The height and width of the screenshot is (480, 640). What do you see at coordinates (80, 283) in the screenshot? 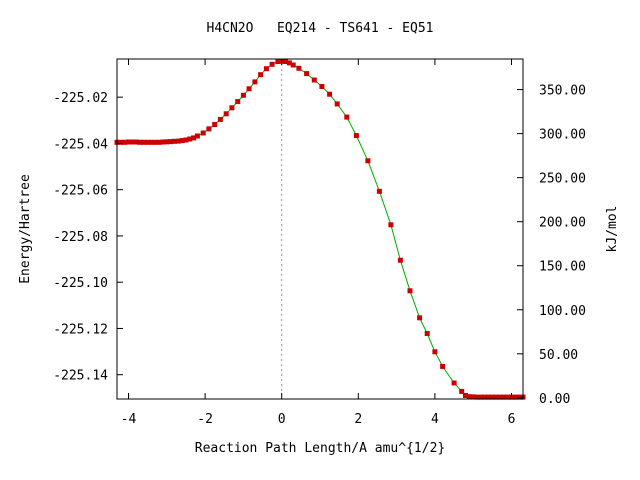
I see `y-tick-label: -225.10` at bounding box center [80, 283].